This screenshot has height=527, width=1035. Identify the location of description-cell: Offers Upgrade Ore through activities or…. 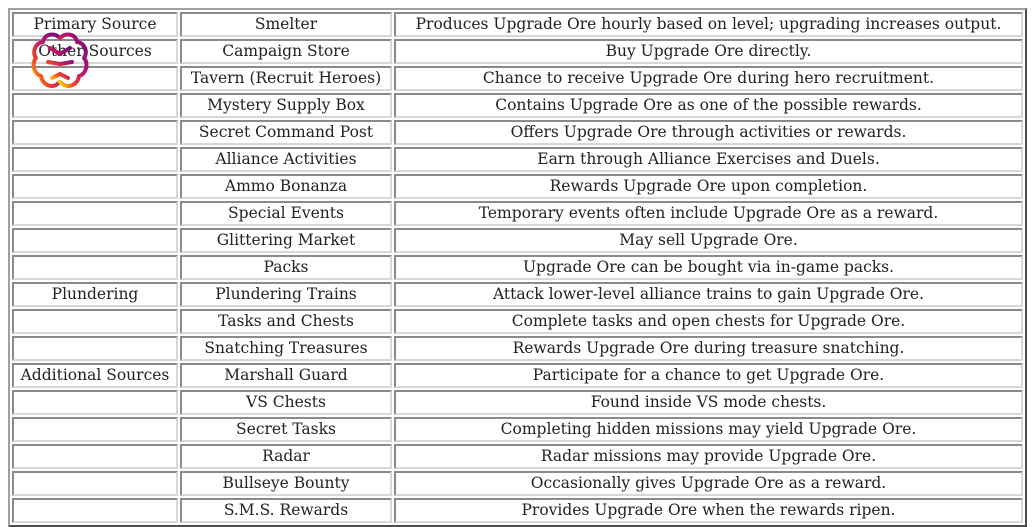
(708, 132).